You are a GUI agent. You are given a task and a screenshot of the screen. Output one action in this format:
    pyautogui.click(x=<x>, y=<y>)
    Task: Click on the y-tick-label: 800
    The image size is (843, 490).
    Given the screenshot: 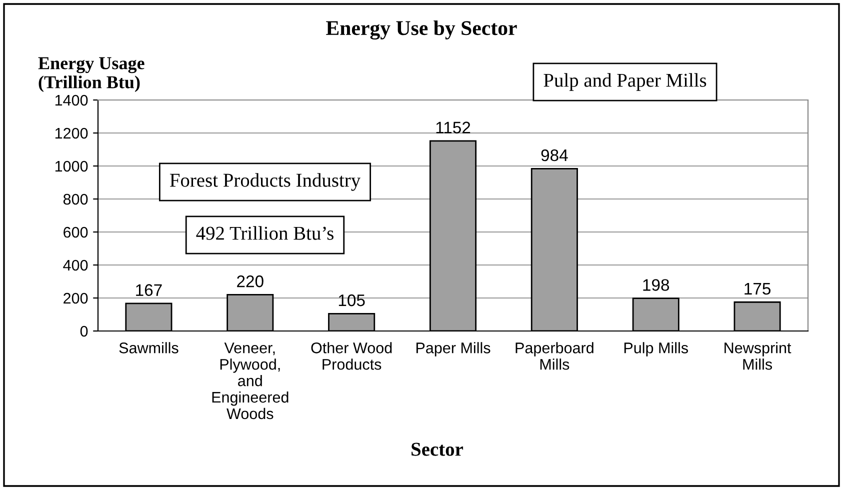 What is the action you would take?
    pyautogui.click(x=75, y=199)
    